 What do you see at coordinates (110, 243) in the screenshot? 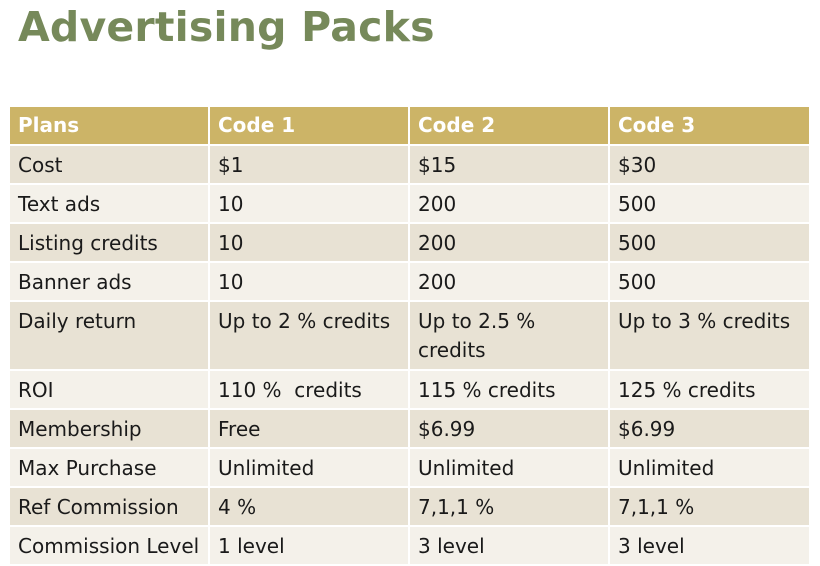
I see `row-label: Listing credits` at bounding box center [110, 243].